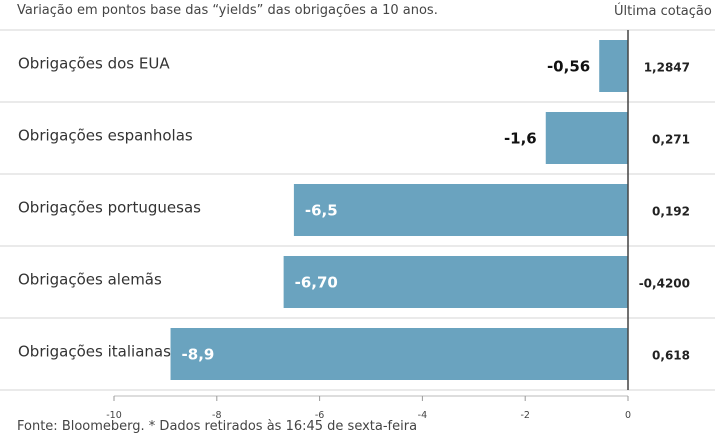  I want to click on x-tick-label: 0, so click(628, 415).